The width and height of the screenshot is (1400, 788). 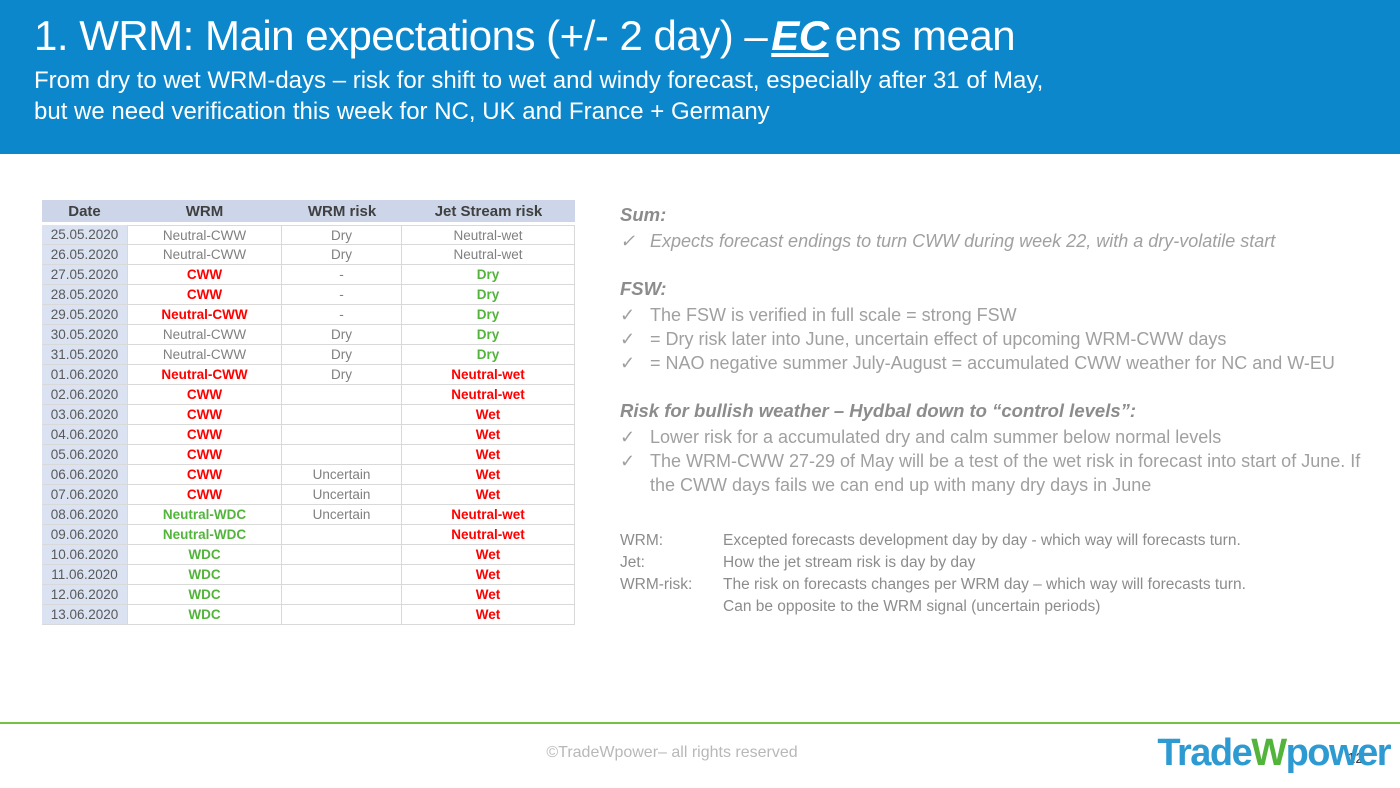 I want to click on logo-part-power: power, so click(x=1338, y=753).